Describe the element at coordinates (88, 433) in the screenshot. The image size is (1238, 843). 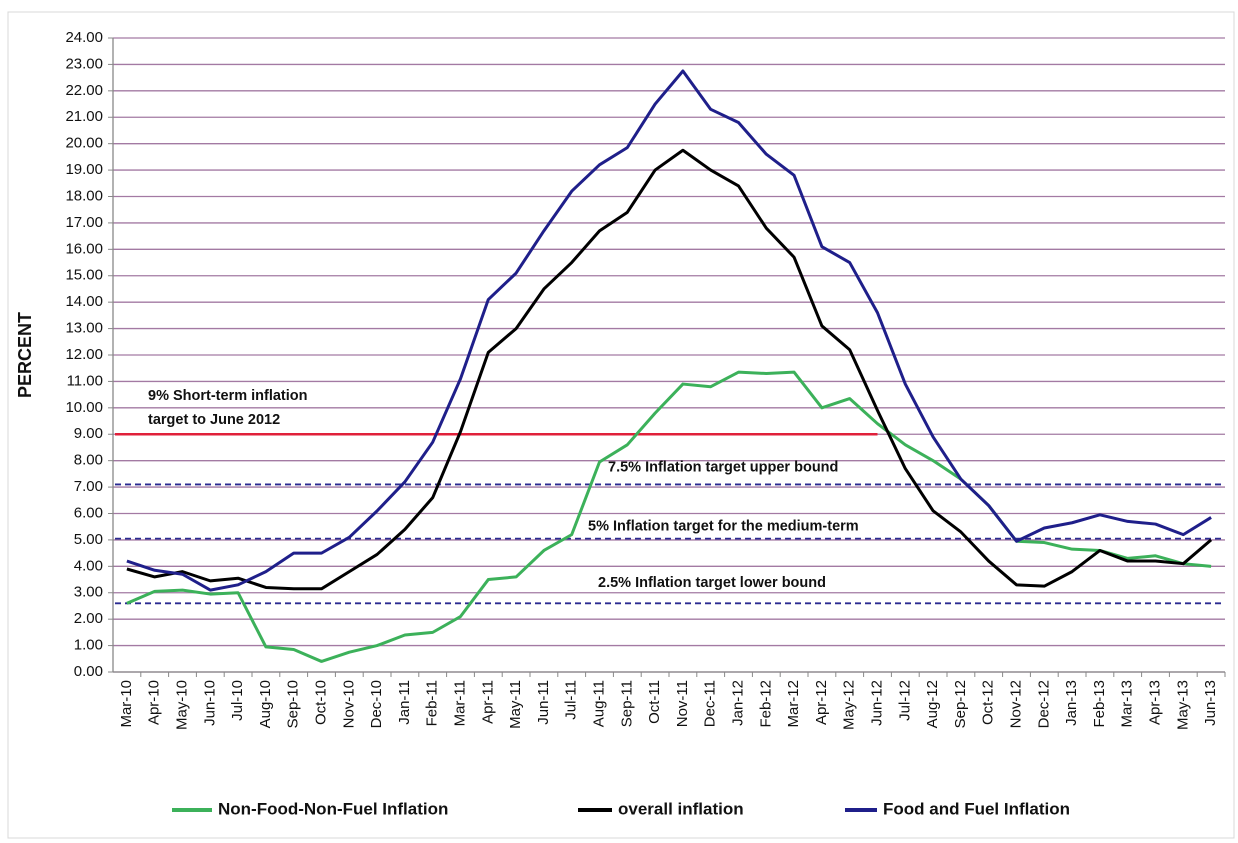
I see `y-tick-label: 9.00` at that location.